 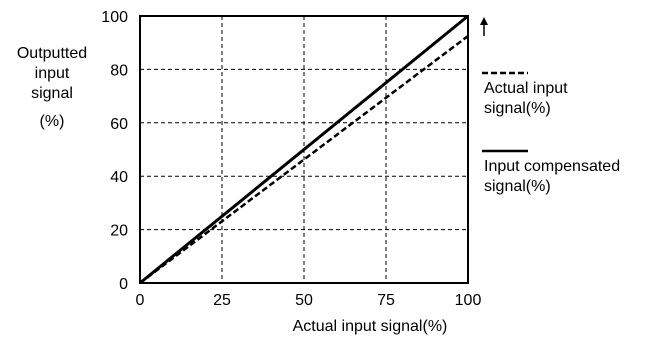 What do you see at coordinates (552, 166) in the screenshot?
I see `legend-entry-line: Input compensated` at bounding box center [552, 166].